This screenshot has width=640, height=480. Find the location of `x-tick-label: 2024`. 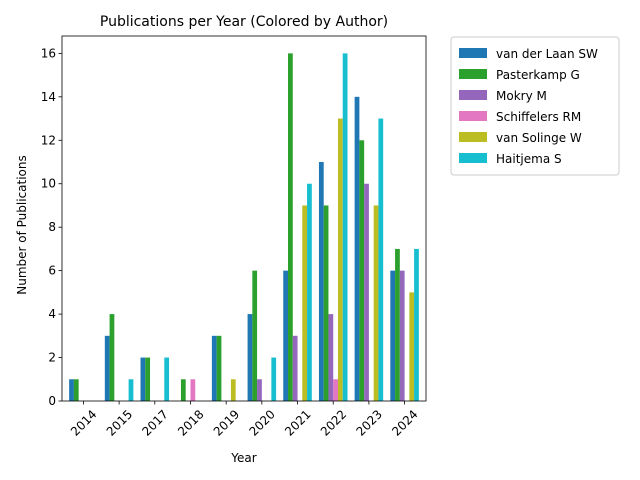

x-tick-label: 2024 is located at coordinates (404, 422).